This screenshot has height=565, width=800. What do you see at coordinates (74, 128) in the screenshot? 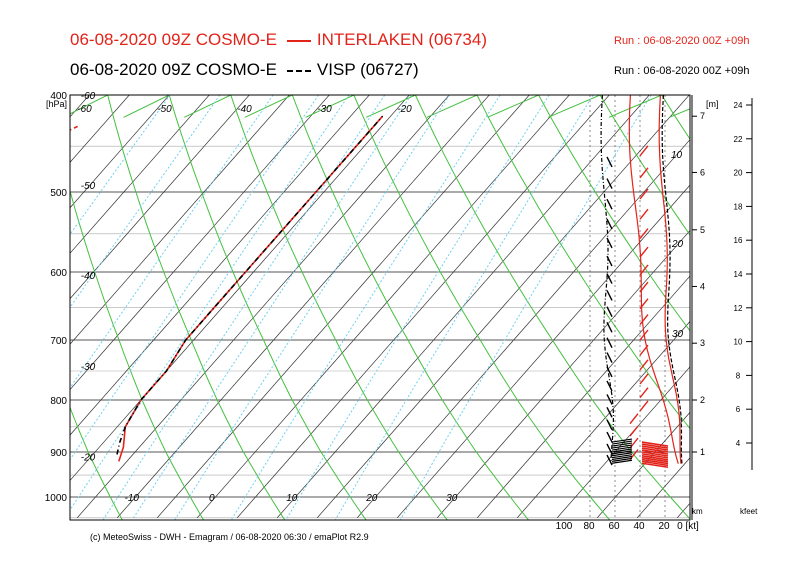
I see `interlaken-dewpoint-line` at bounding box center [74, 128].